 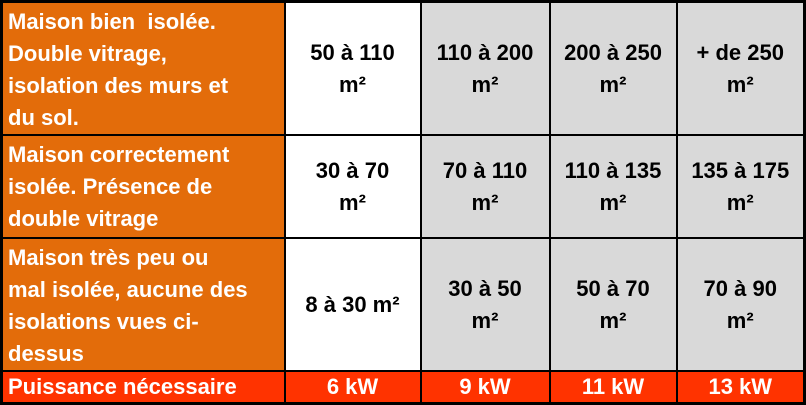 What do you see at coordinates (352, 186) in the screenshot?
I see `cell-correctly-insulated-6kw: 30 à 70 m²` at bounding box center [352, 186].